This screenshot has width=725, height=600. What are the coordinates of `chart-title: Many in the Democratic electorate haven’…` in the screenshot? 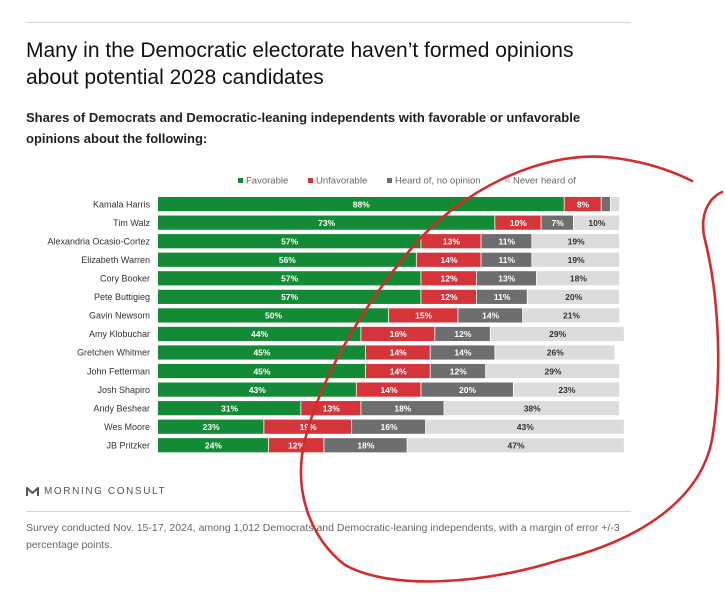 It's located at (300, 64).